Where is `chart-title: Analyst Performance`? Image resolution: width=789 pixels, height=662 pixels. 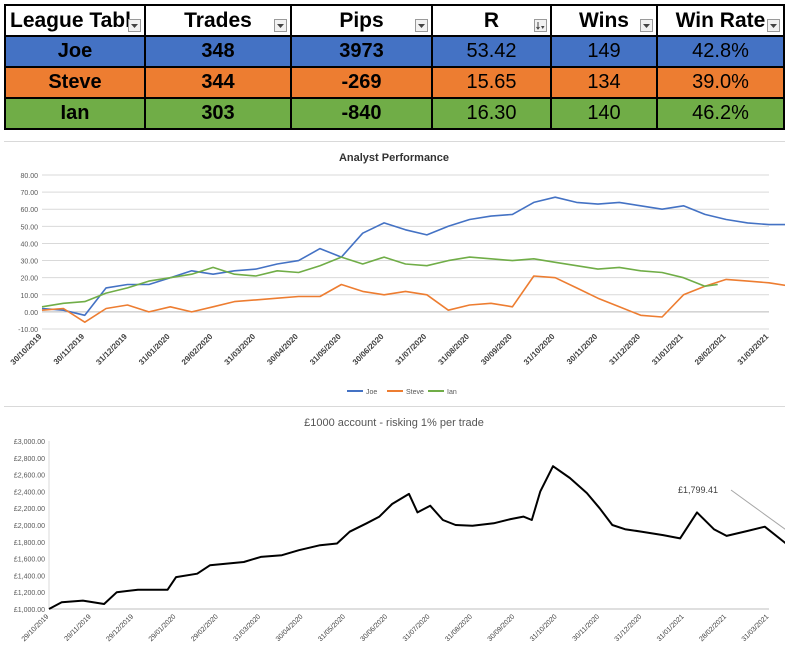
chart-title: Analyst Performance is located at coordinates (394, 158).